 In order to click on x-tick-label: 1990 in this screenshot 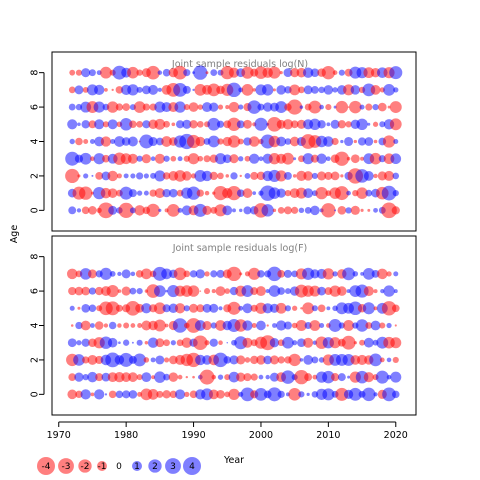, I will do `click(193, 435)`.